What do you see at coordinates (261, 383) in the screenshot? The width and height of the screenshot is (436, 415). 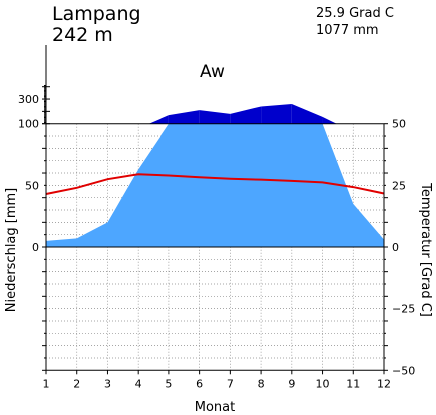 I see `x-tick-label: 8` at bounding box center [261, 383].